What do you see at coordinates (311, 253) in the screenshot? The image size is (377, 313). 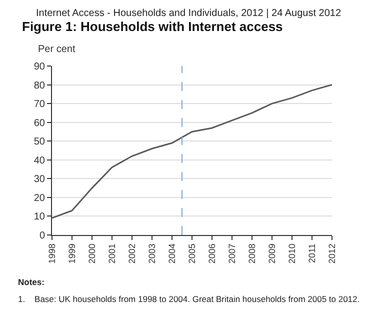 I see `x-tick-label: 2011` at bounding box center [311, 253].